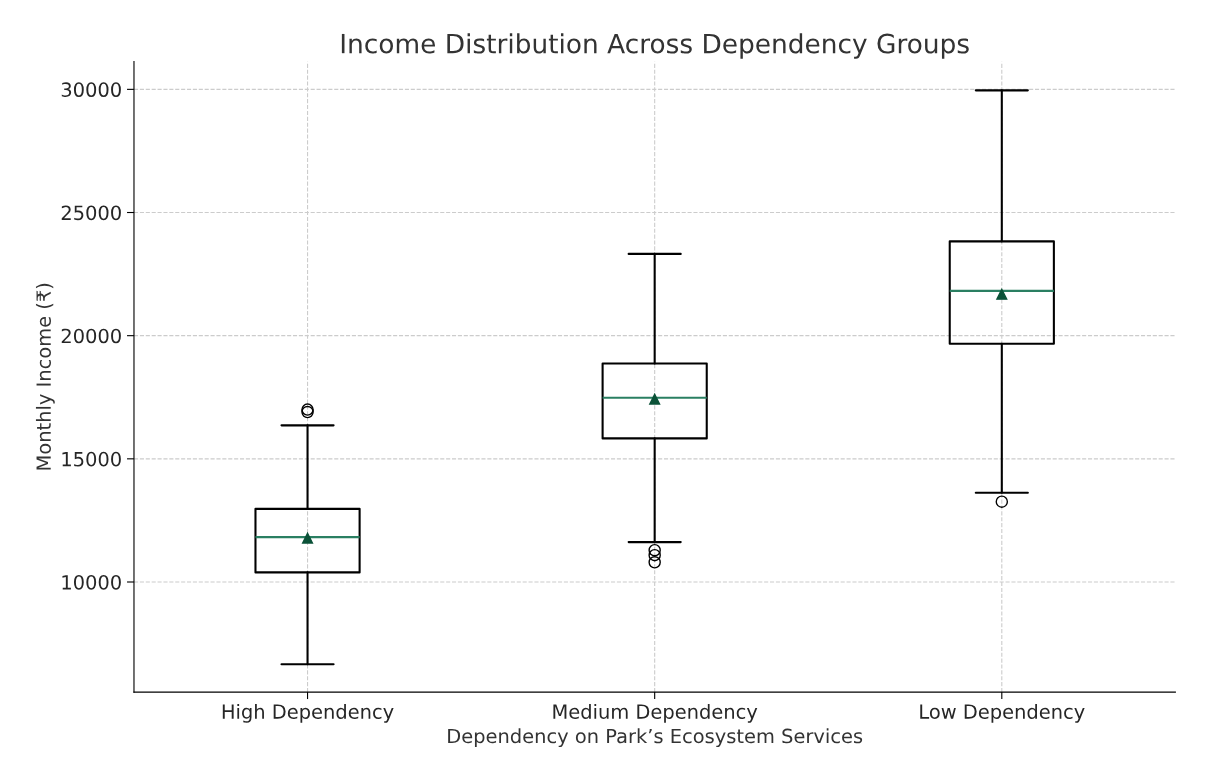 This screenshot has height=769, width=1218. What do you see at coordinates (655, 713) in the screenshot?
I see `x-tick-label: Medium Dependency` at bounding box center [655, 713].